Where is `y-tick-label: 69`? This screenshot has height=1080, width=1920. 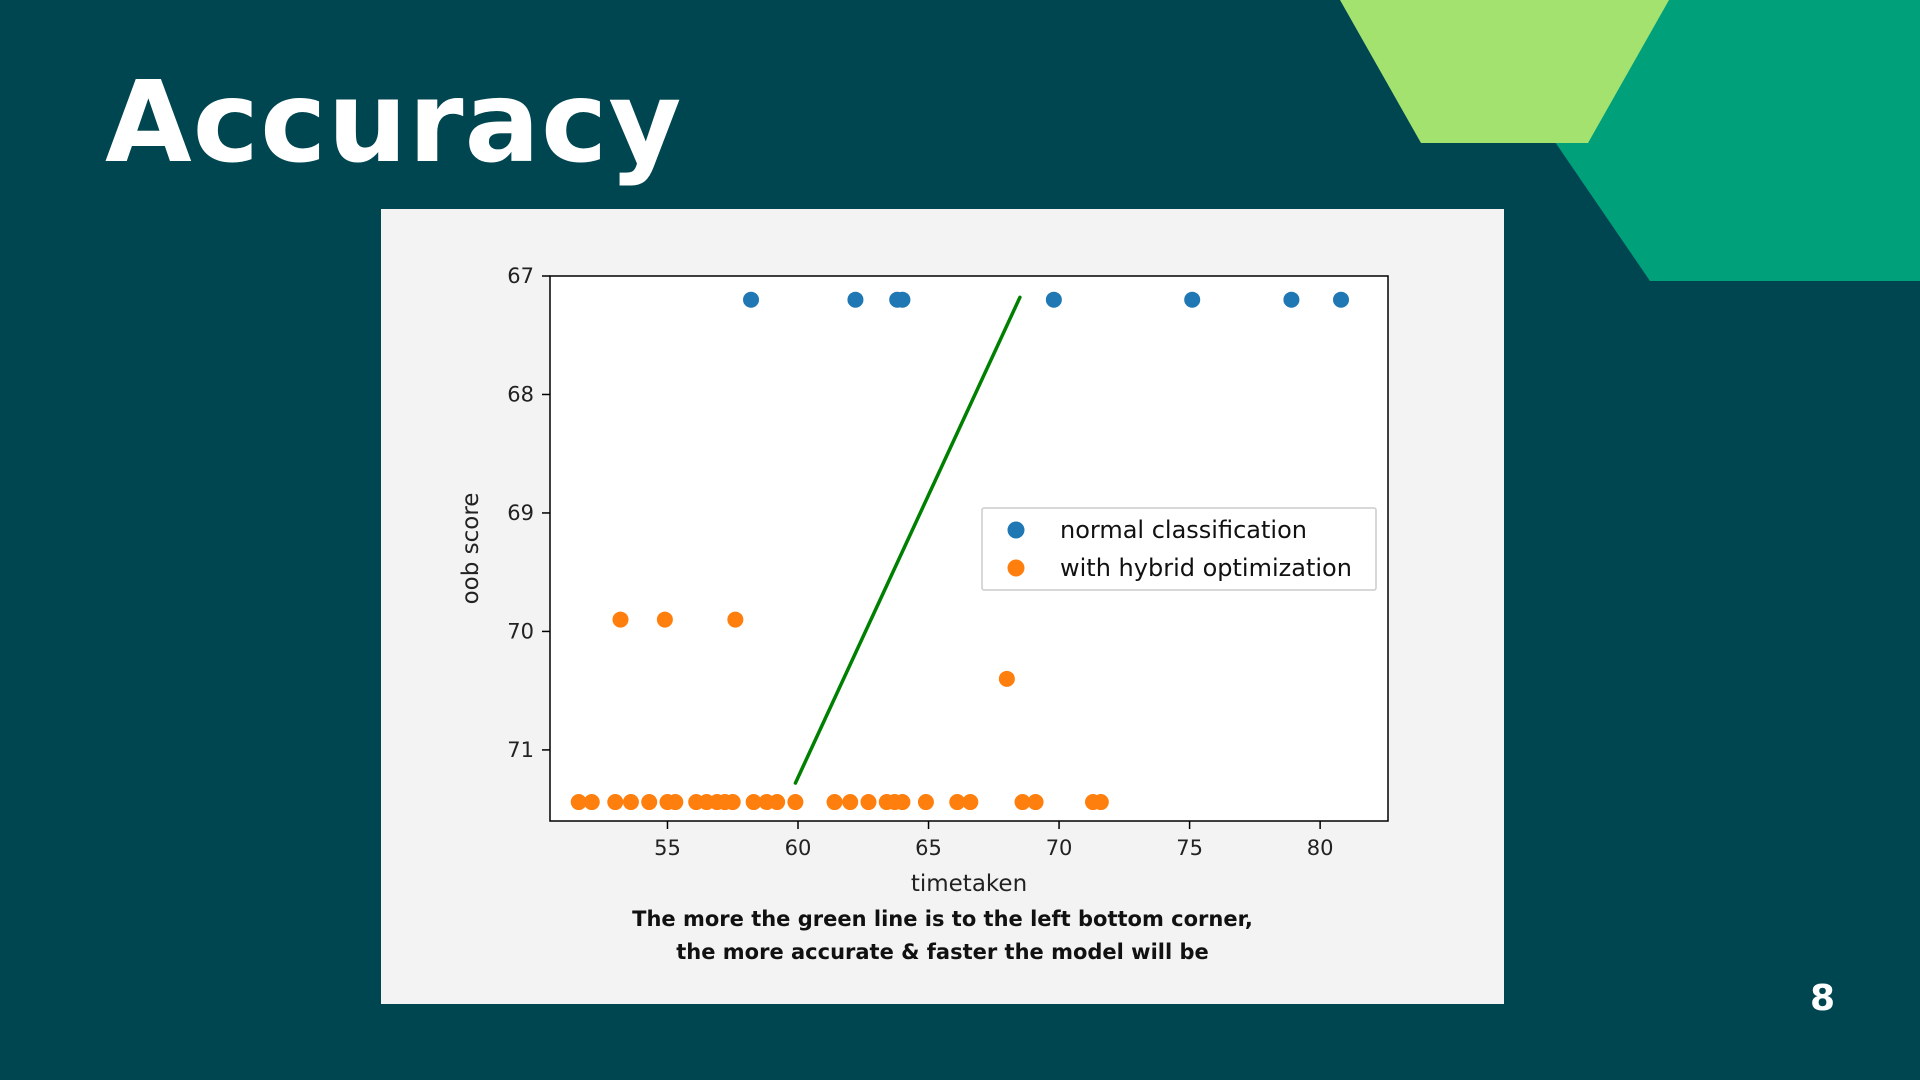 y-tick-label: 69 is located at coordinates (520, 513).